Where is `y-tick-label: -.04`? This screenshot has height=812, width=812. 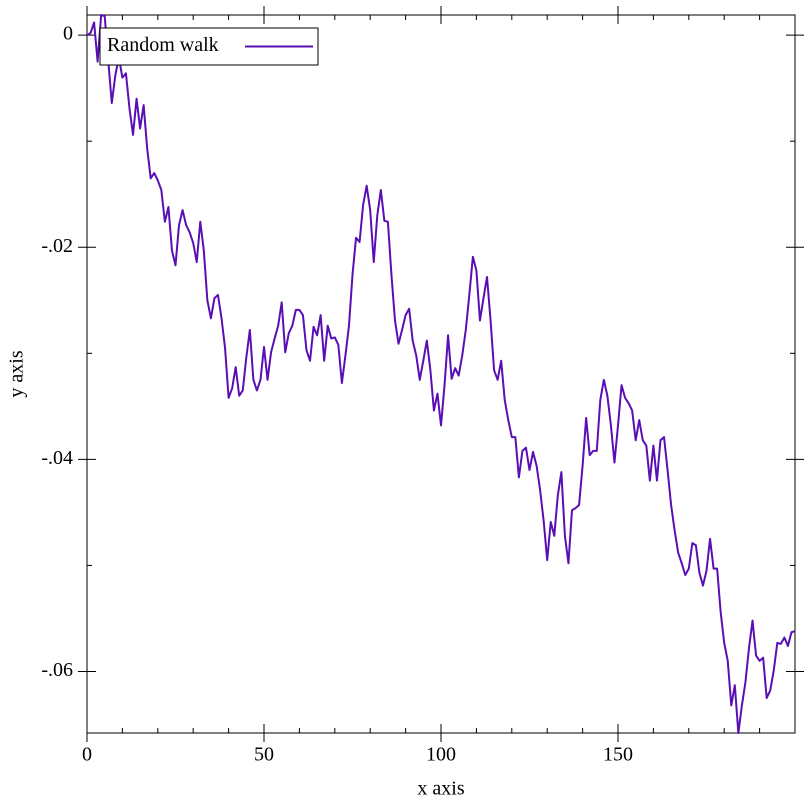 y-tick-label: -.04 is located at coordinates (57, 458).